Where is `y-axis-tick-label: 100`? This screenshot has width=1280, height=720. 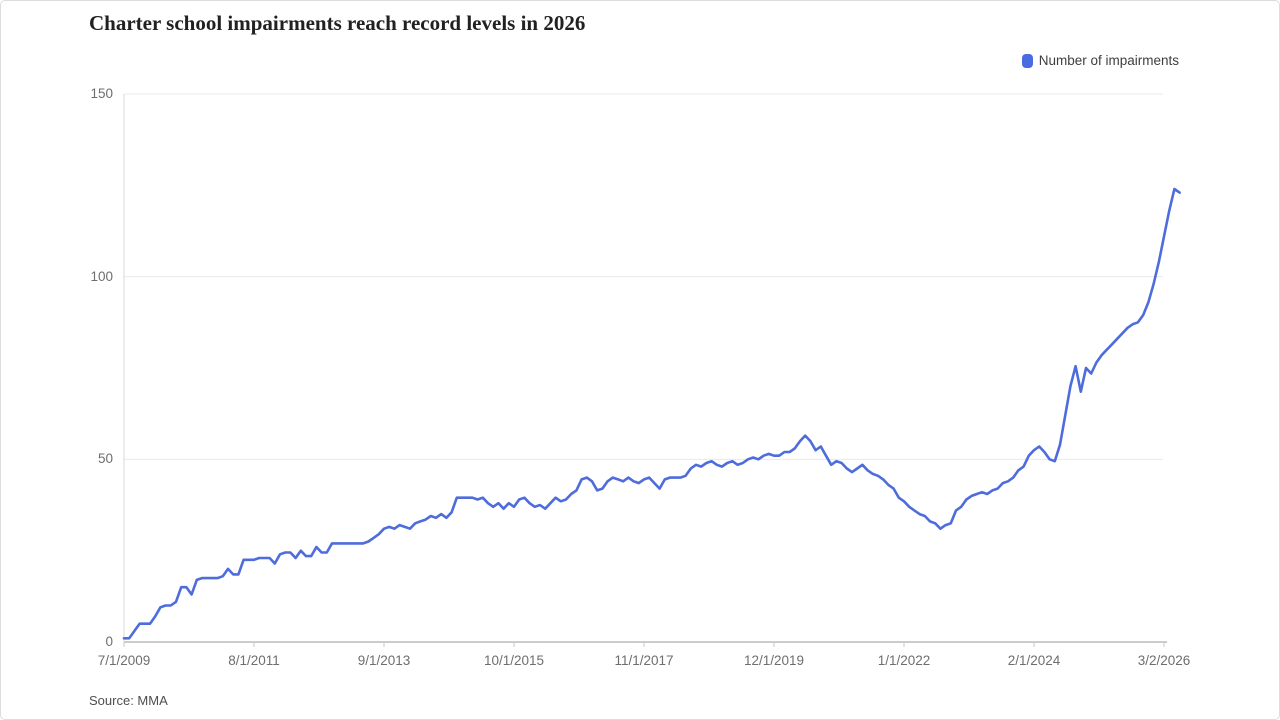 y-axis-tick-label: 100 is located at coordinates (101, 276).